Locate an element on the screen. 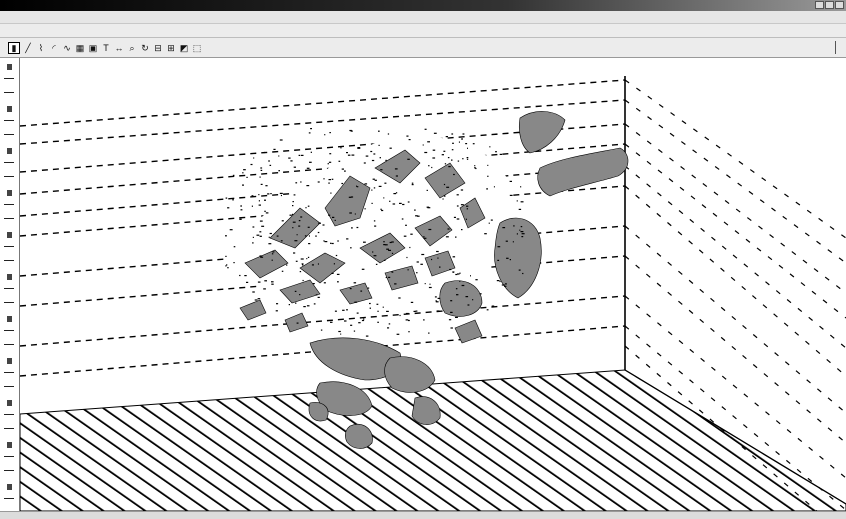  line-tool-icon: ╱ is located at coordinates (28, 47).